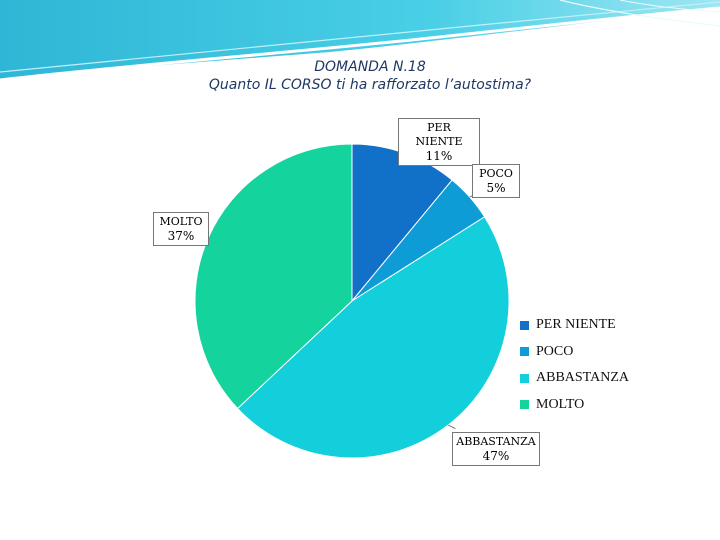 The width and height of the screenshot is (720, 540). I want to click on legend-label: MOLTO, so click(560, 404).